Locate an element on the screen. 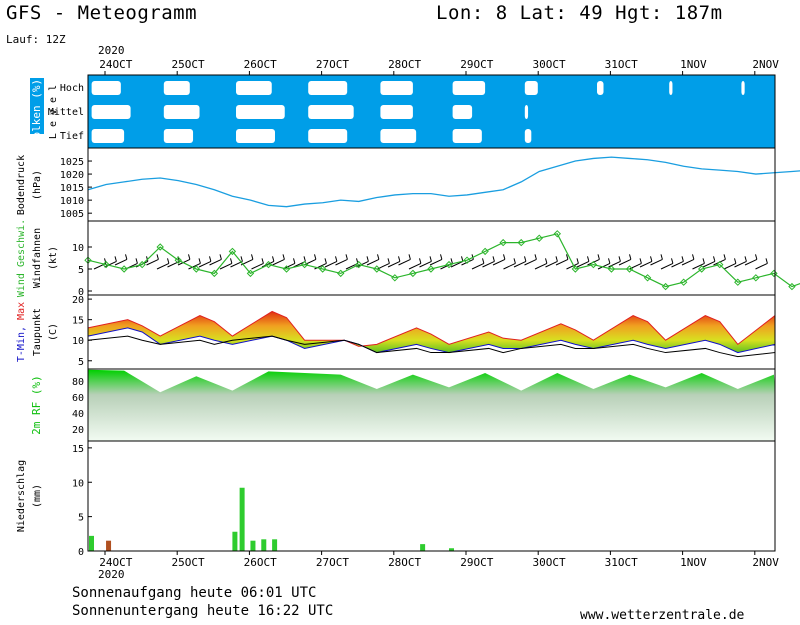 This screenshot has height=625, width=800. cloud-gap-Hoch-24OCT is located at coordinates (106, 88).